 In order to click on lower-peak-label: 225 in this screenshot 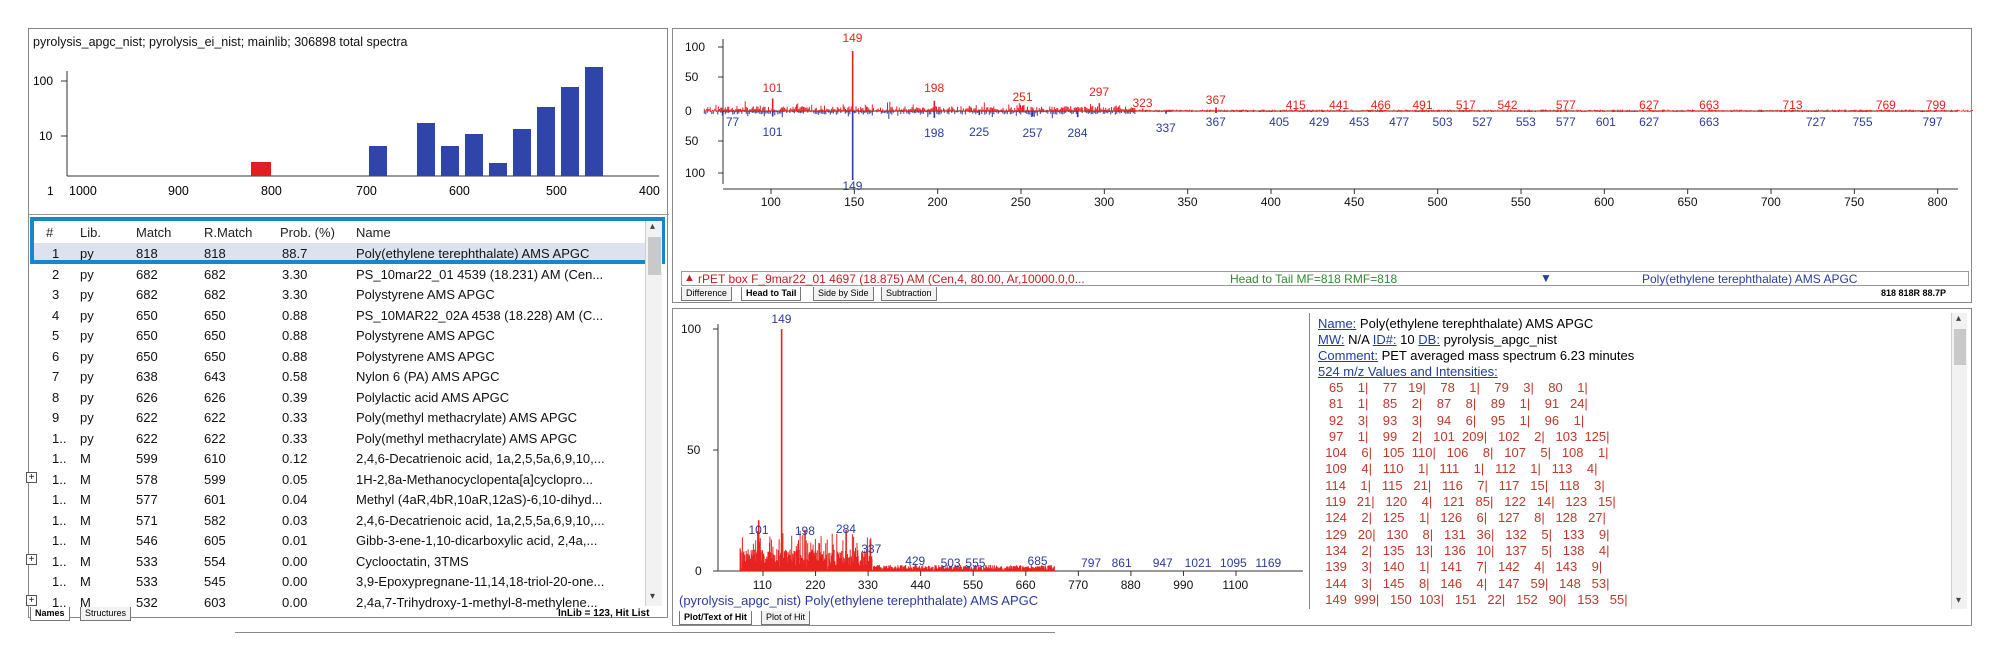, I will do `click(979, 132)`.